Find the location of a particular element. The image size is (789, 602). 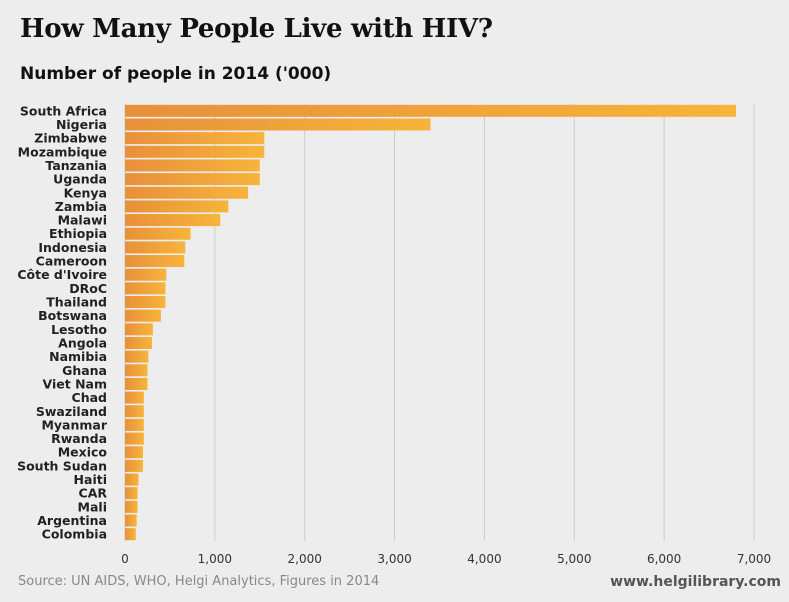

website-link: www.helgilibrary.com is located at coordinates (695, 582).